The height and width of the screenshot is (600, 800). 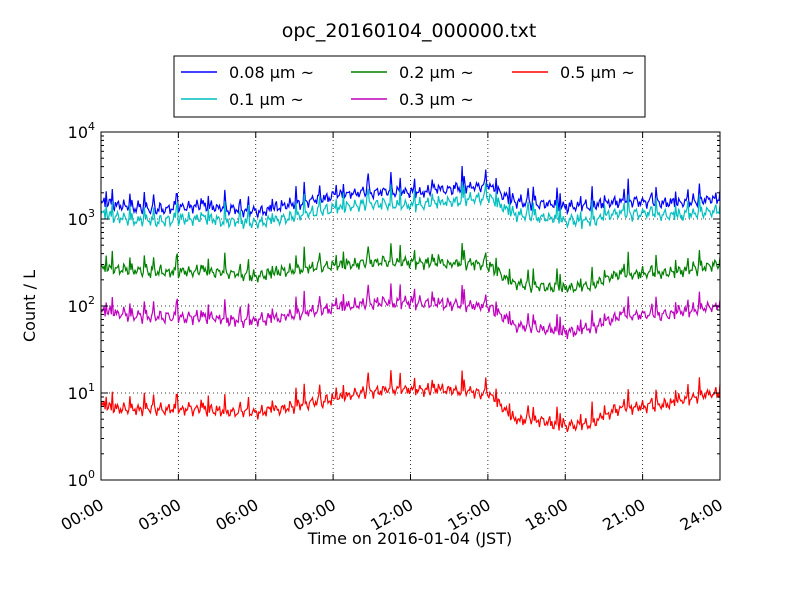 What do you see at coordinates (436, 99) in the screenshot?
I see `legend-label-4: 0.3 μm ~` at bounding box center [436, 99].